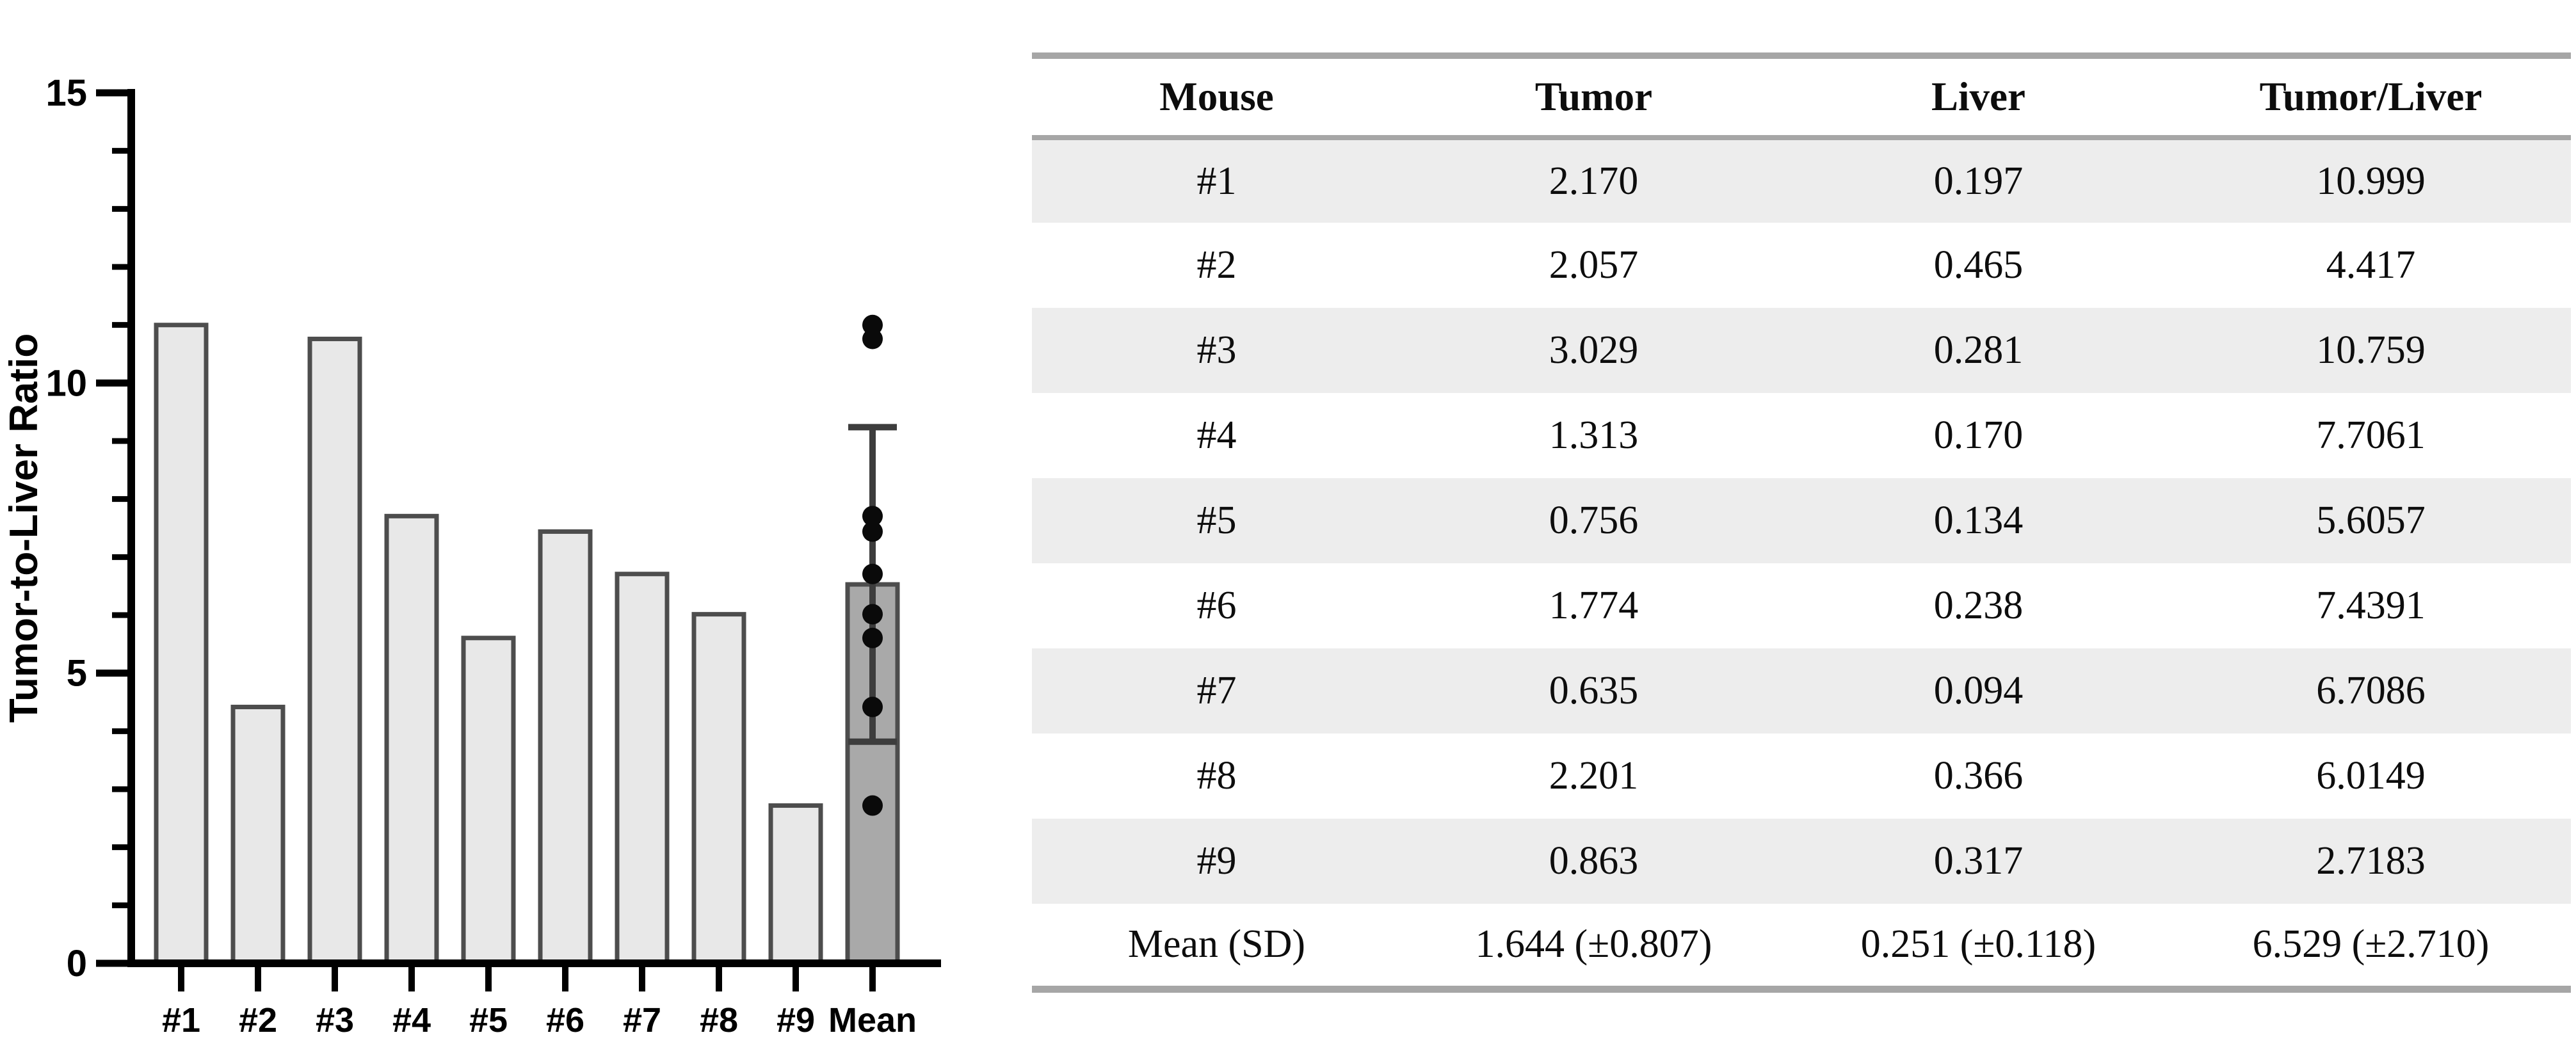 The height and width of the screenshot is (1051, 2576). Describe the element at coordinates (1594, 265) in the screenshot. I see `table-cell: 2.057` at that location.